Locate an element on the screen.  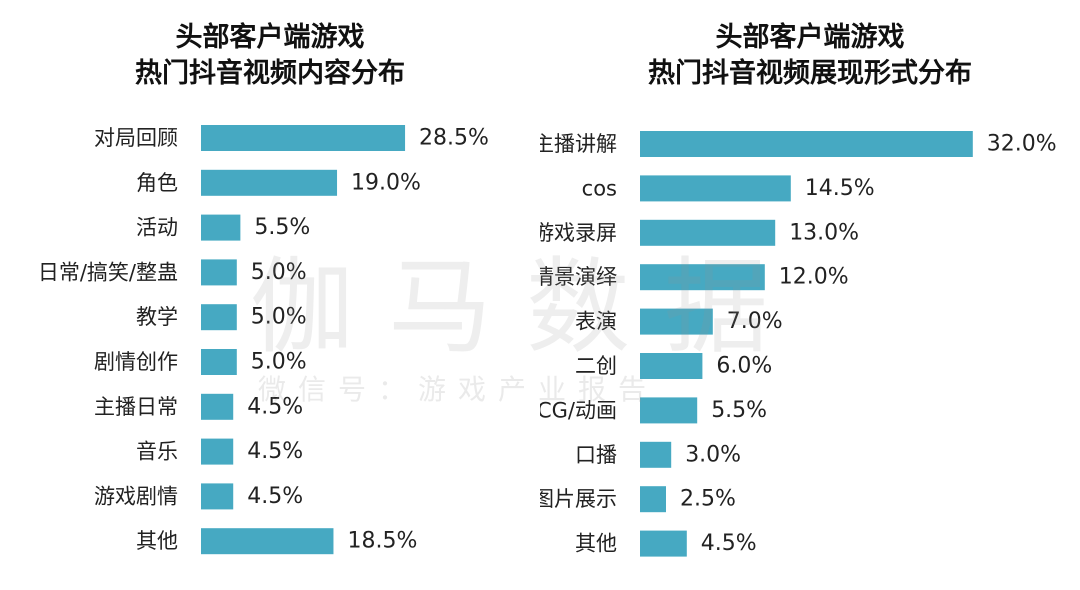
category-label: 图片展示 is located at coordinates (578, 499).